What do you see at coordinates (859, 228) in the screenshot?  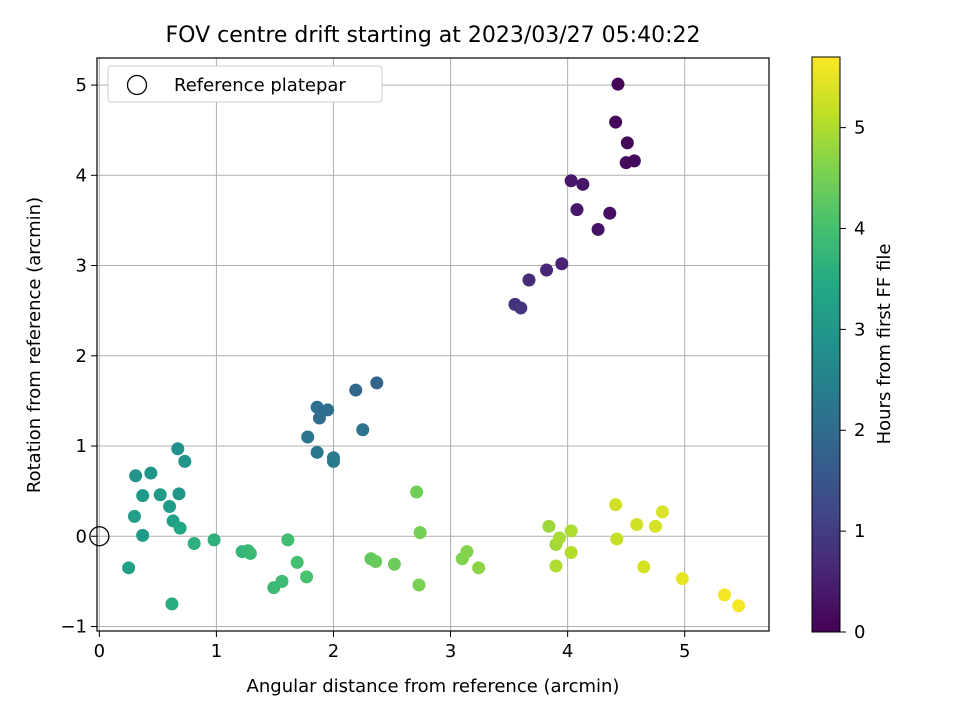 I see `colorbar-tick-label: 4` at bounding box center [859, 228].